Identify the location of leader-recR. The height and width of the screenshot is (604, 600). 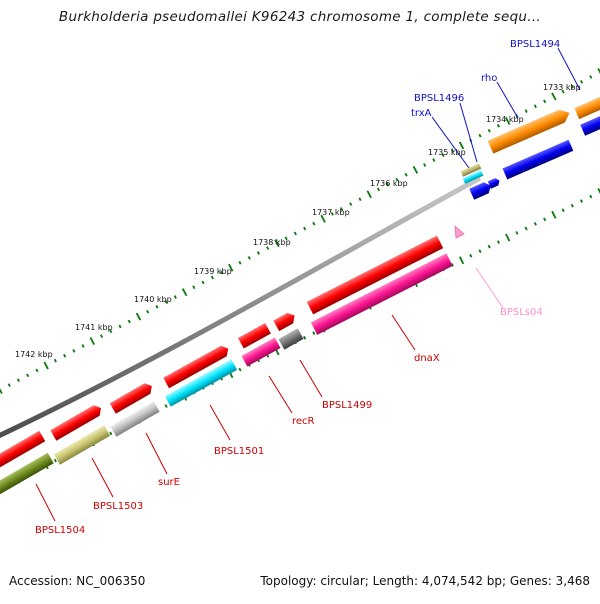
(280, 394).